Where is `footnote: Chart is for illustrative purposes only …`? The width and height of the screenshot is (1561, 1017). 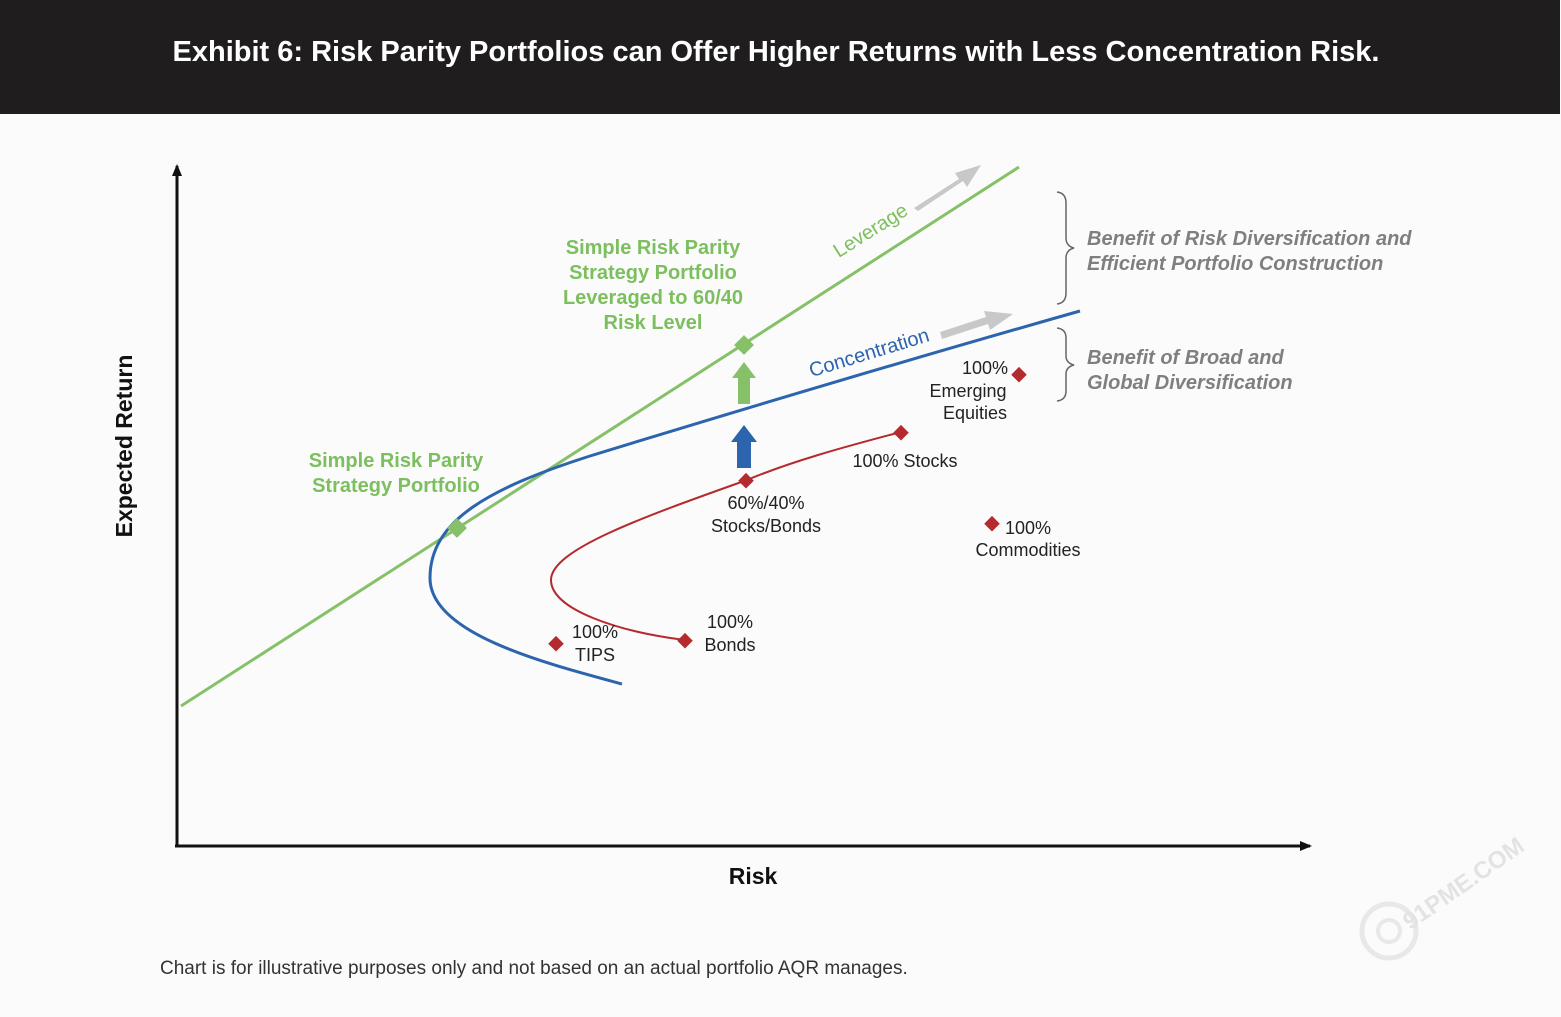 footnote: Chart is for illustrative purposes only … is located at coordinates (534, 968).